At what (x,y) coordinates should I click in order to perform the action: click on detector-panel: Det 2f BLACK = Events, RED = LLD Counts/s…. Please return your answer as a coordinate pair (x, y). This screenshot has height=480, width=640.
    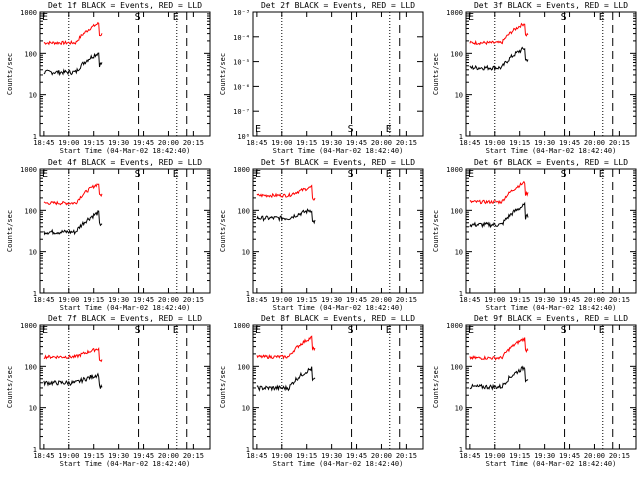
    Looking at the image, I should click on (321, 78).